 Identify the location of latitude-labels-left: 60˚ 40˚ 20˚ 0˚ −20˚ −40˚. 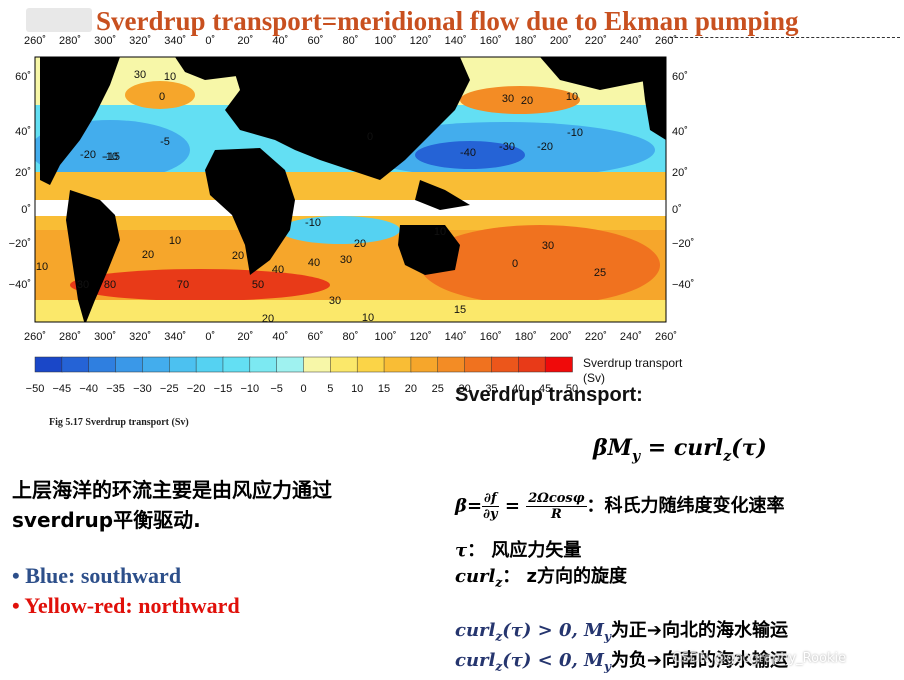
(20, 181).